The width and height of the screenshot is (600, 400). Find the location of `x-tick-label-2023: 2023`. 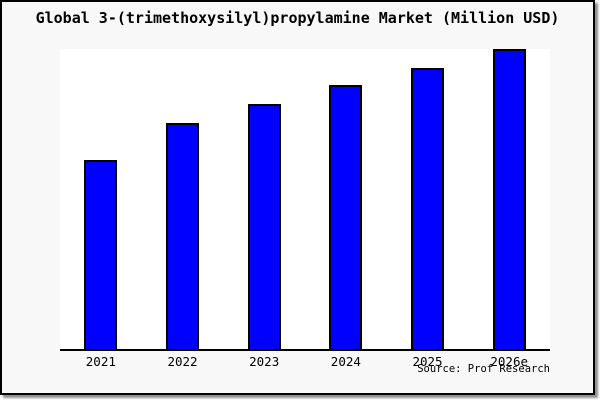

x-tick-label-2023: 2023 is located at coordinates (264, 361).